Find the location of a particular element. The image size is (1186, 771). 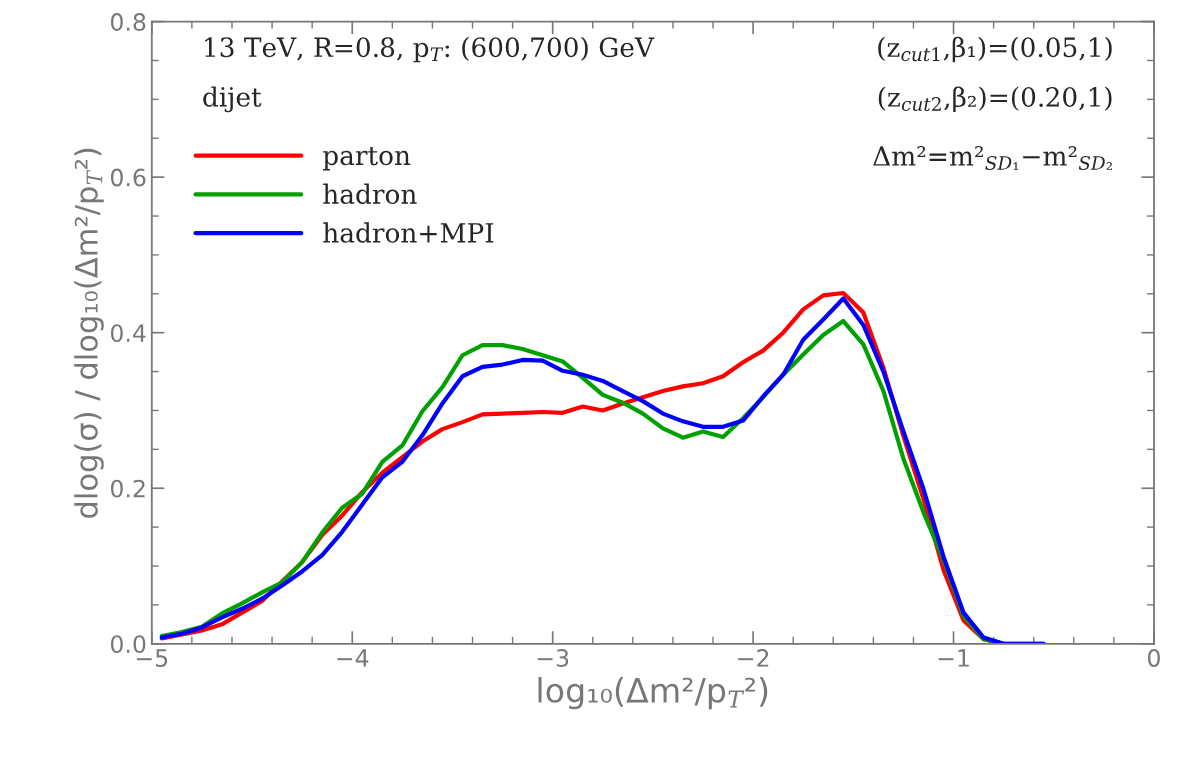

x-tick-label: −2 is located at coordinates (753, 658).